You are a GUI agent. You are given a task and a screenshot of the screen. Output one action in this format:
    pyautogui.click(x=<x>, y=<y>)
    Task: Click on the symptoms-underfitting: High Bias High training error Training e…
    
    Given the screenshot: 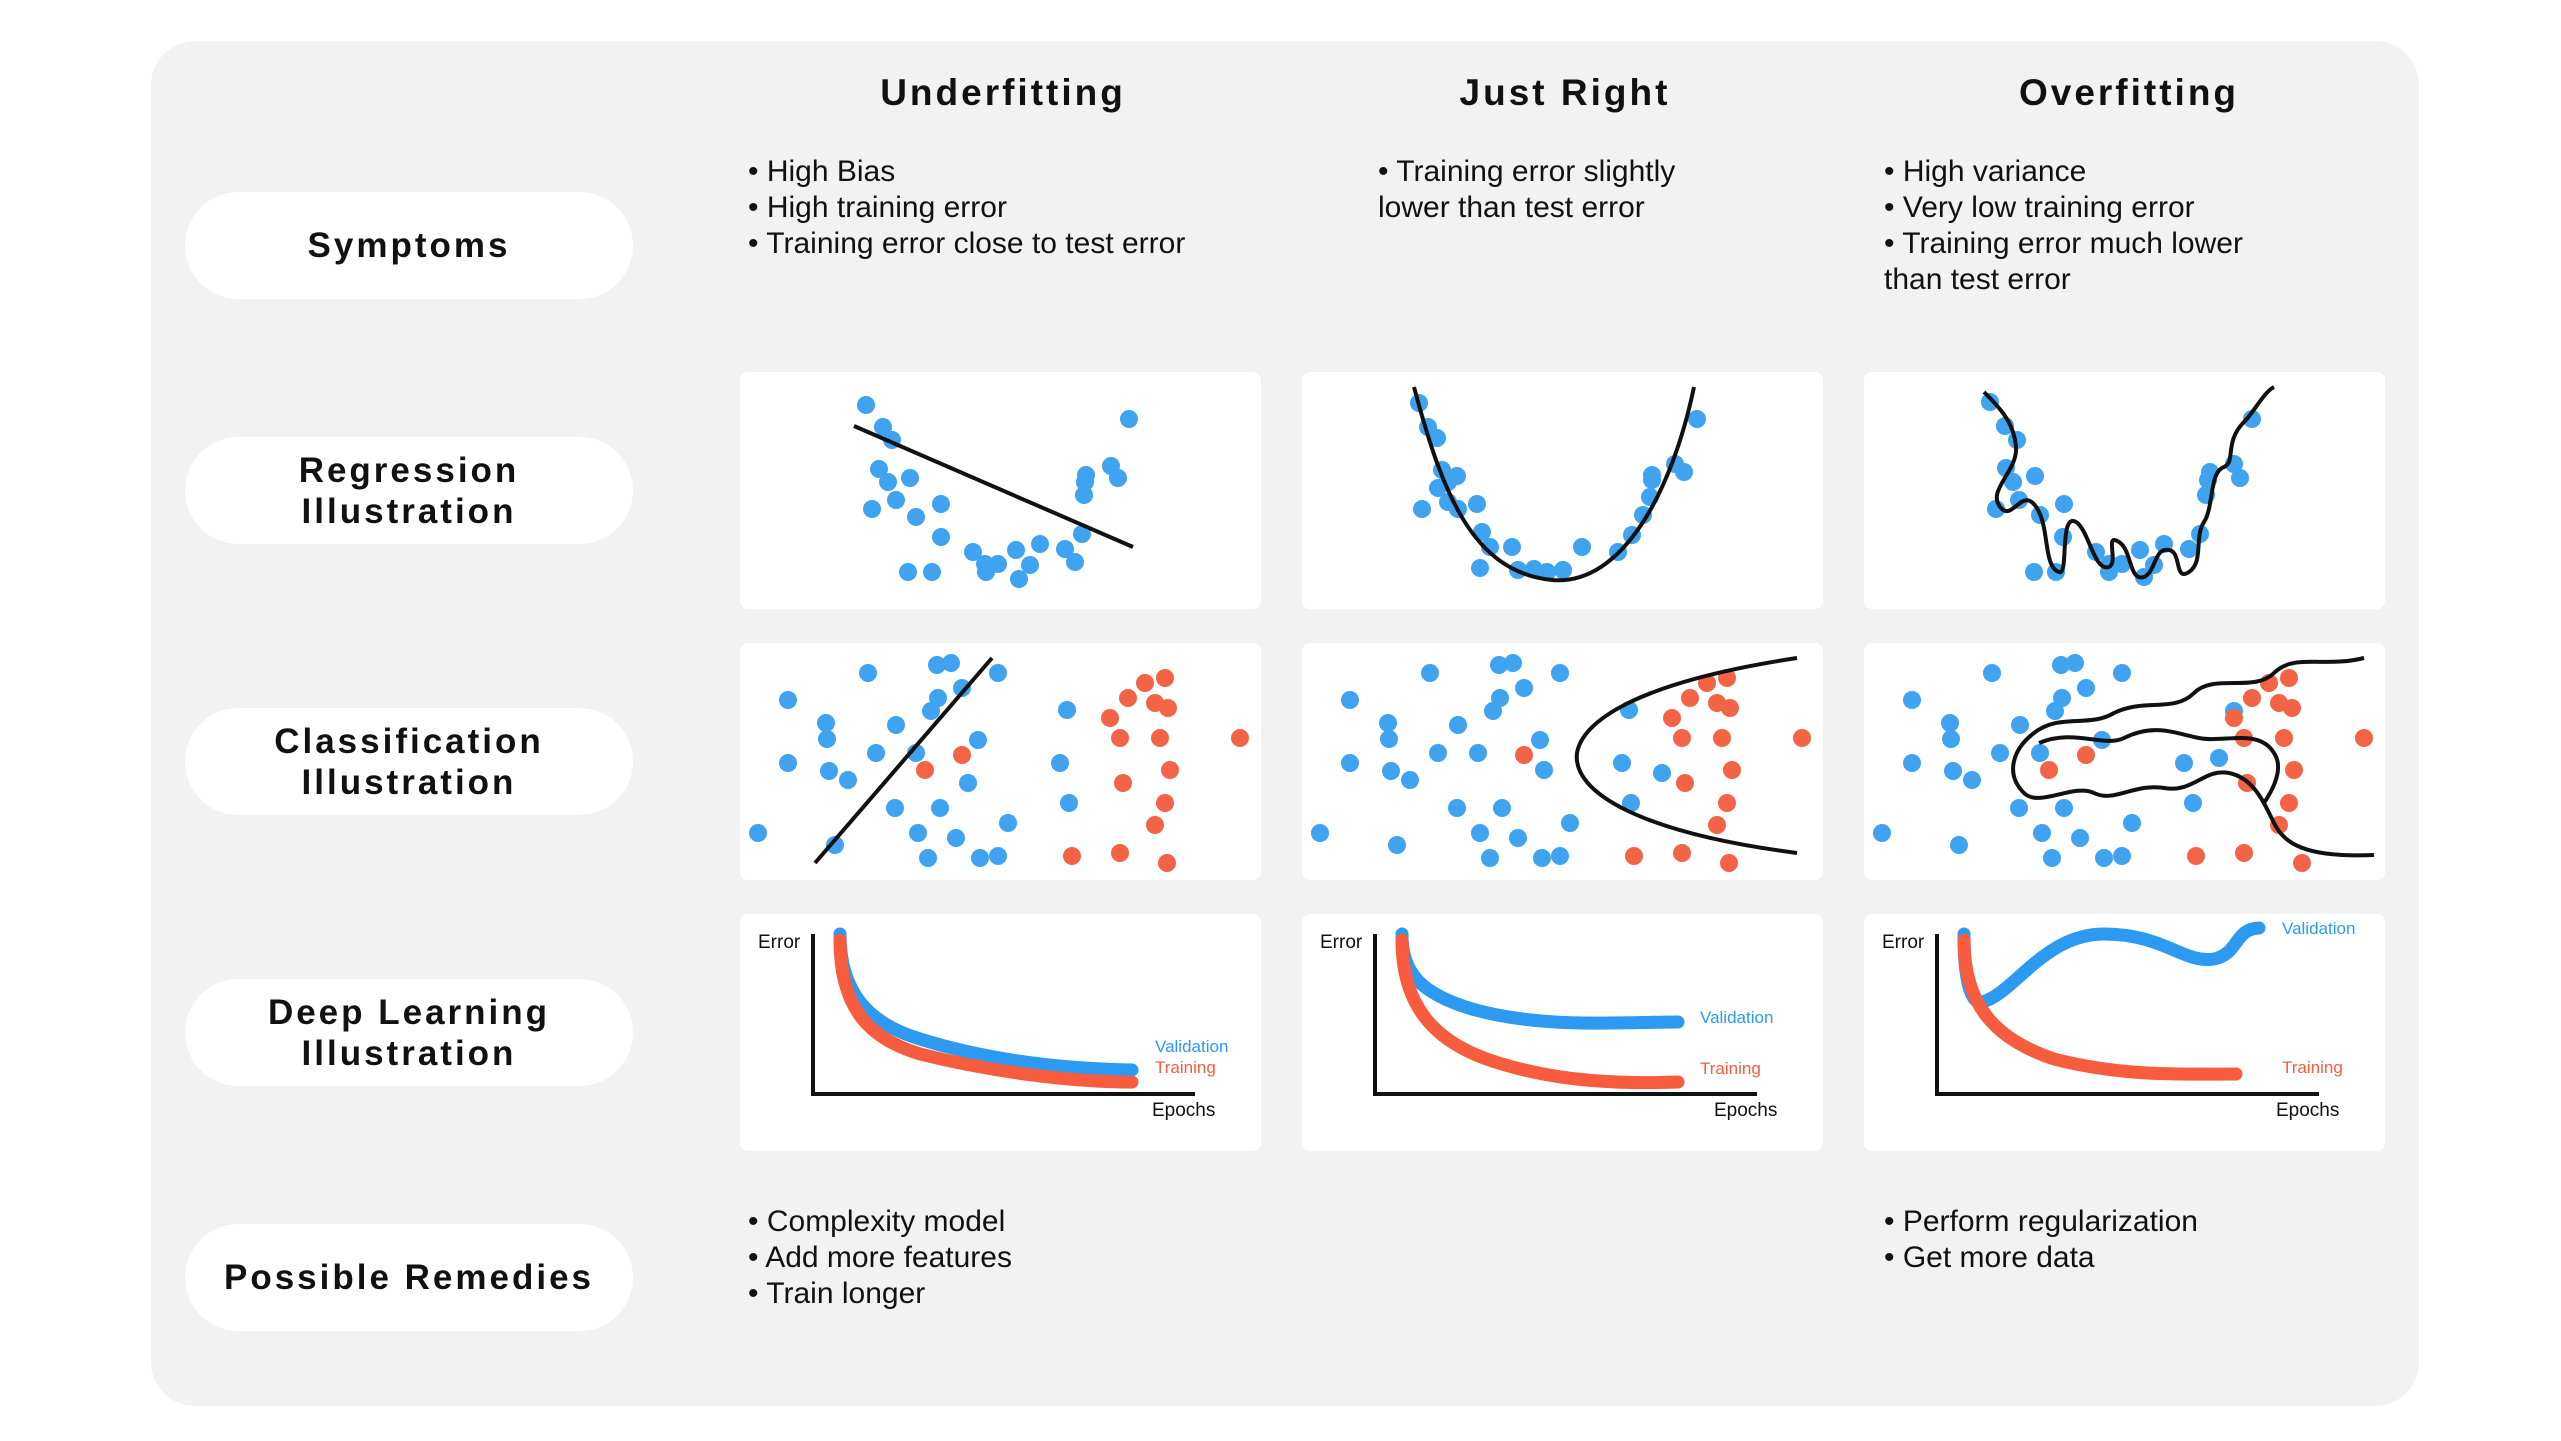 What is the action you would take?
    pyautogui.click(x=966, y=208)
    